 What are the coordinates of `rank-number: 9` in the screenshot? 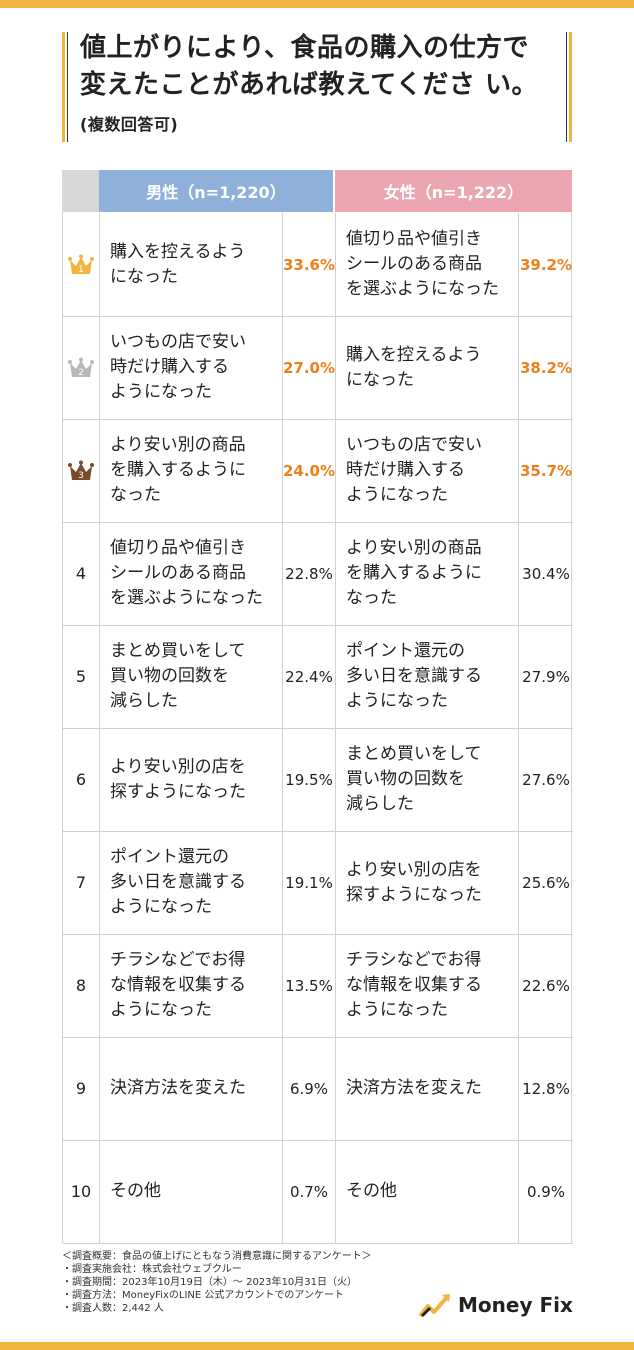 It's located at (81, 1088).